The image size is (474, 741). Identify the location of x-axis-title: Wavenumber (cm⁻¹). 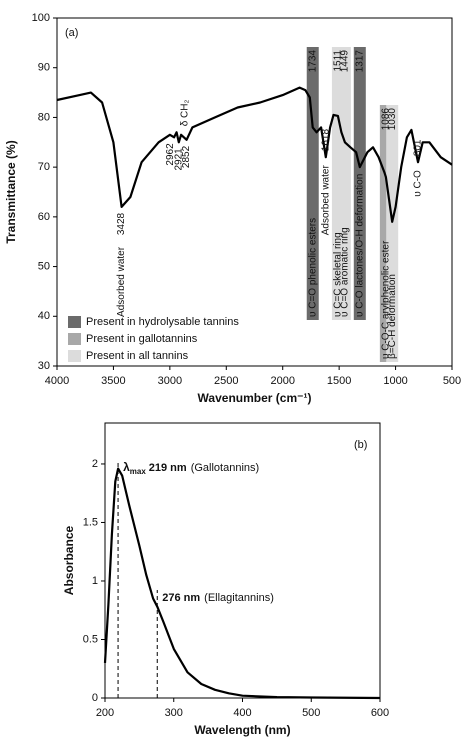
(255, 398).